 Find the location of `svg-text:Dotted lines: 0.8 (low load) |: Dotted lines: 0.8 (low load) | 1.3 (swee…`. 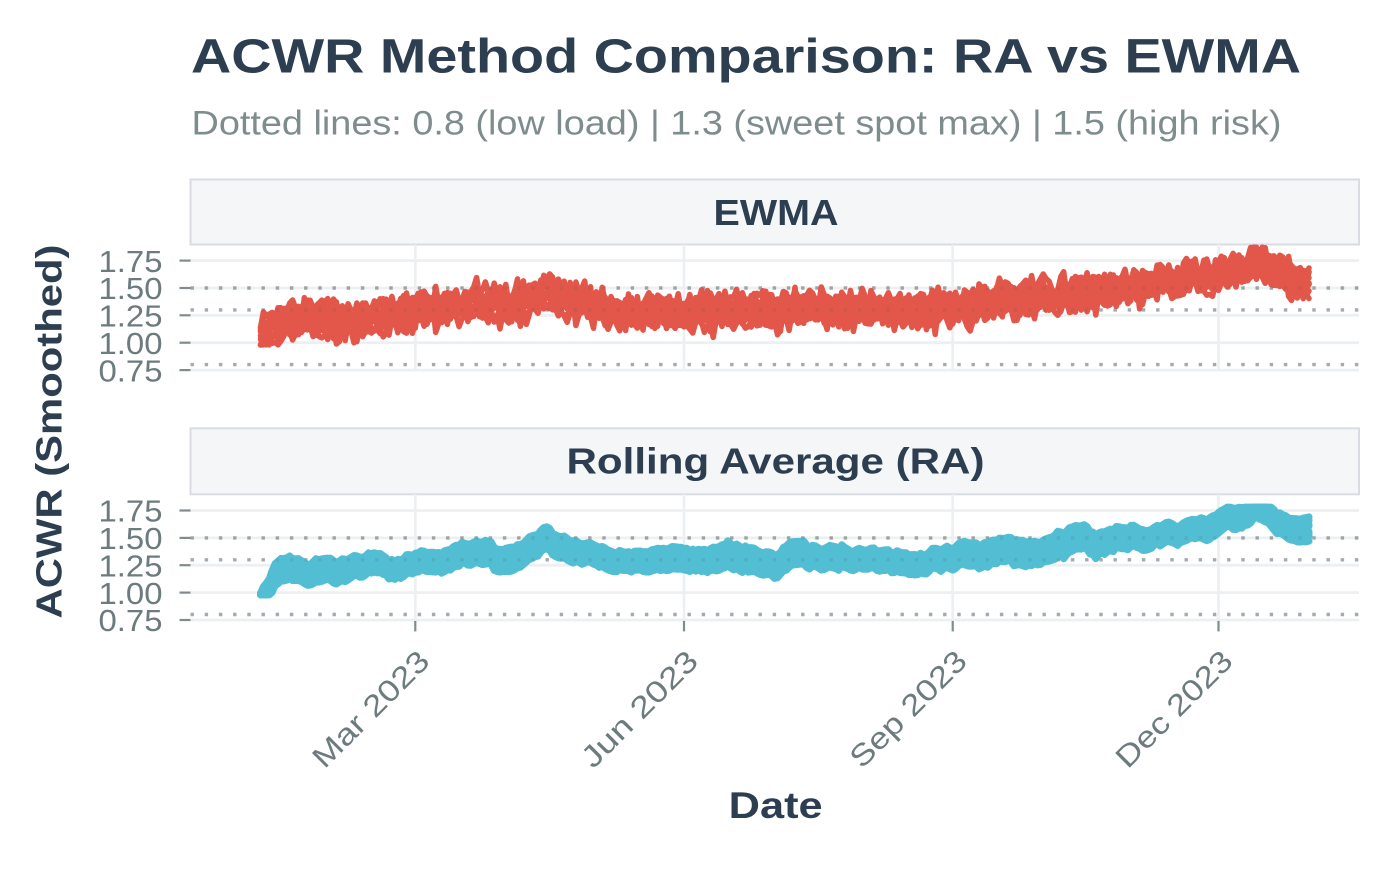

svg-text:Dotted lines: 0.8 (low load) |: Dotted lines: 0.8 (low load) | 1.3 (swee… is located at coordinates (737, 124).